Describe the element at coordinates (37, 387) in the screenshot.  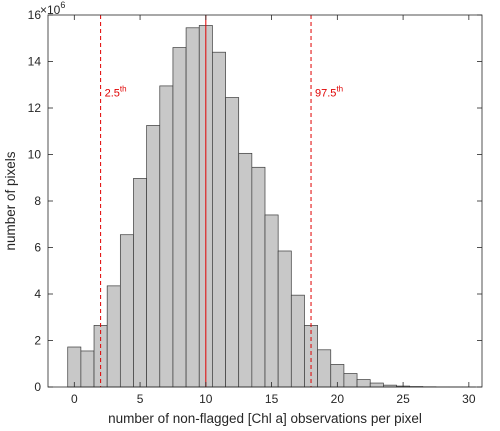
I see `y-tick-label: 0` at that location.